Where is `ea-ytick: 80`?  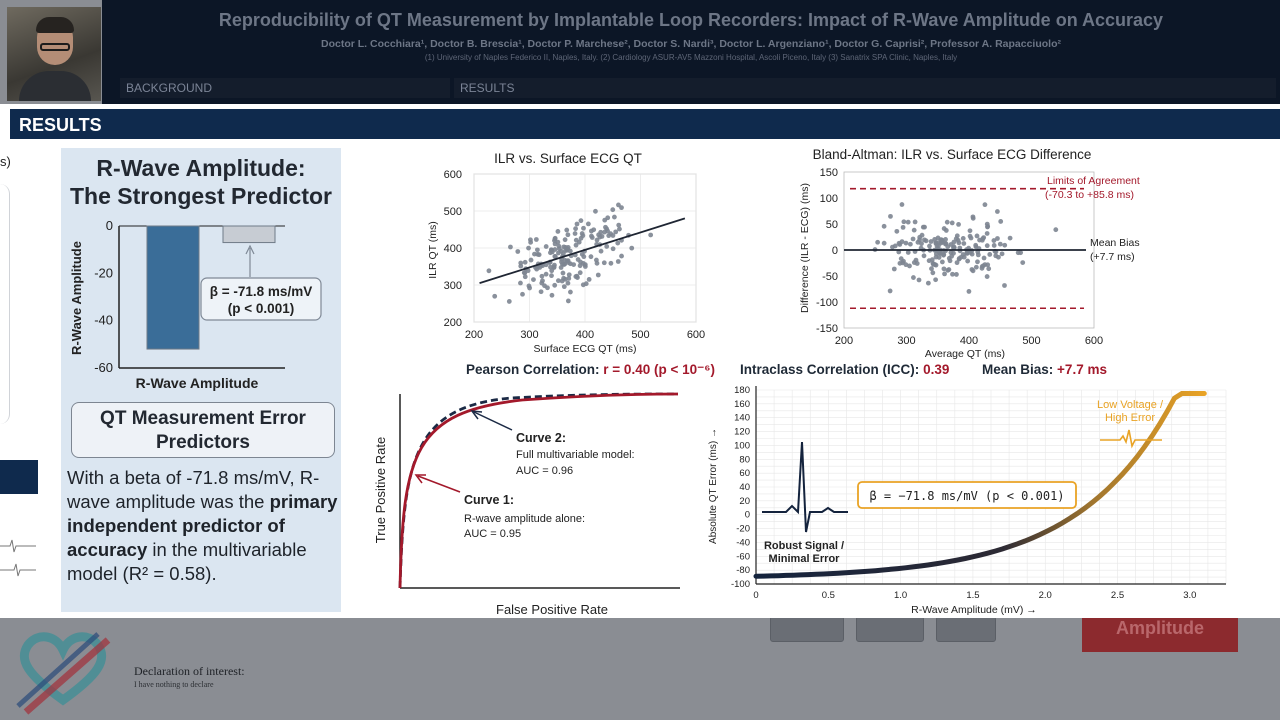 ea-ytick: 80 is located at coordinates (744, 459).